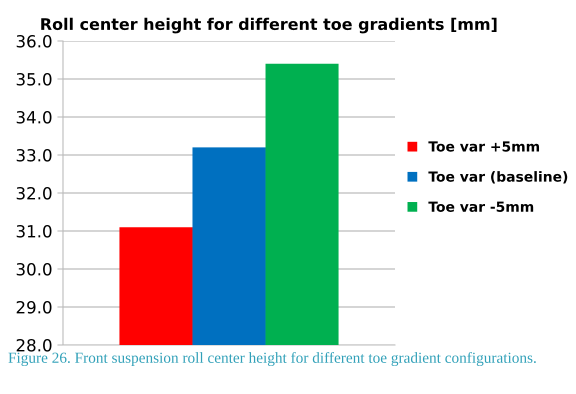 This screenshot has width=576, height=394. What do you see at coordinates (34, 231) in the screenshot?
I see `y-tick-label: 31.0` at bounding box center [34, 231].